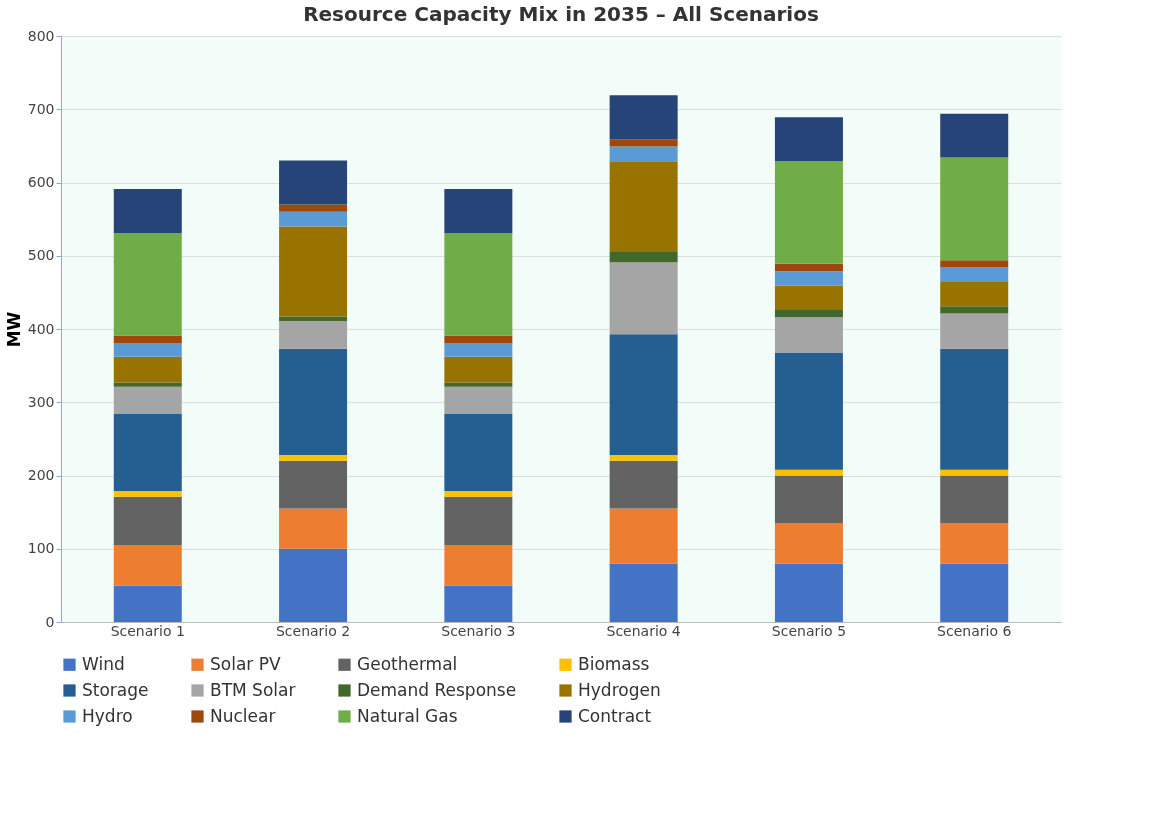 The image size is (1152, 828). I want to click on y-tick-label: 800, so click(41, 35).